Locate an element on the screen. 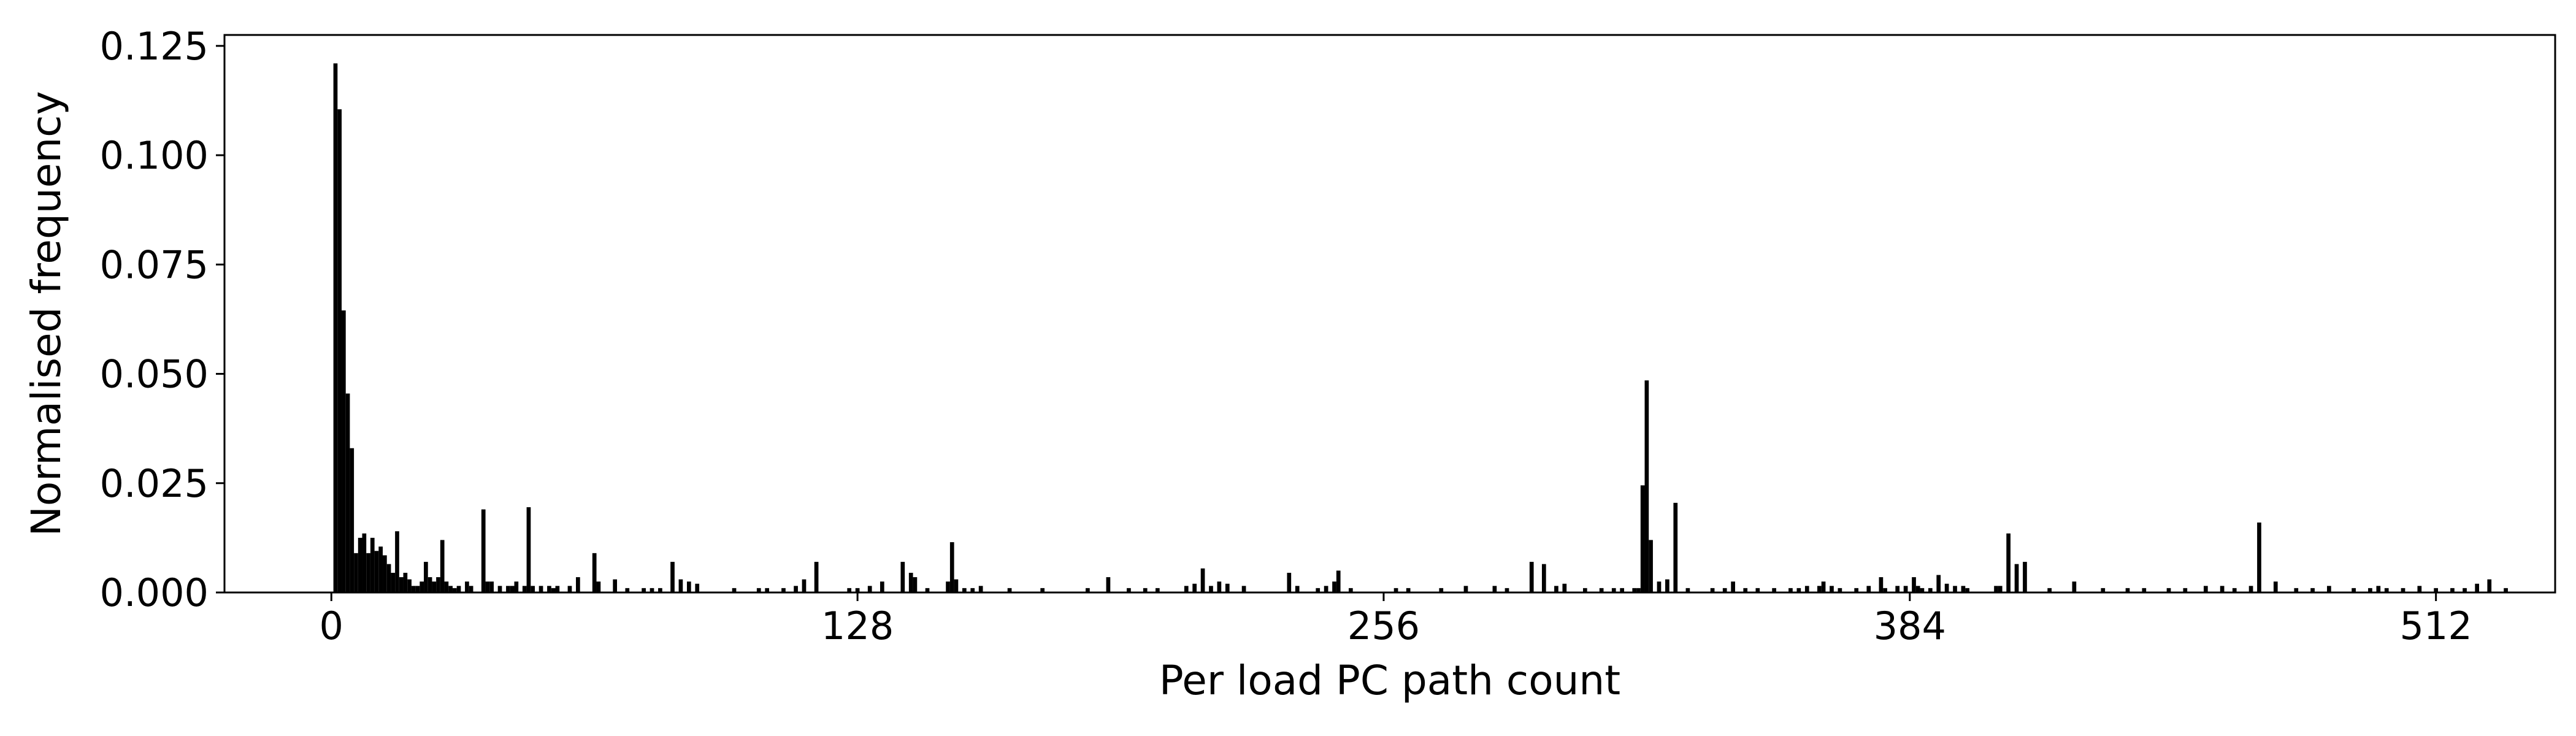 The image size is (2576, 736). y-tick-label: 0.100 is located at coordinates (154, 155).